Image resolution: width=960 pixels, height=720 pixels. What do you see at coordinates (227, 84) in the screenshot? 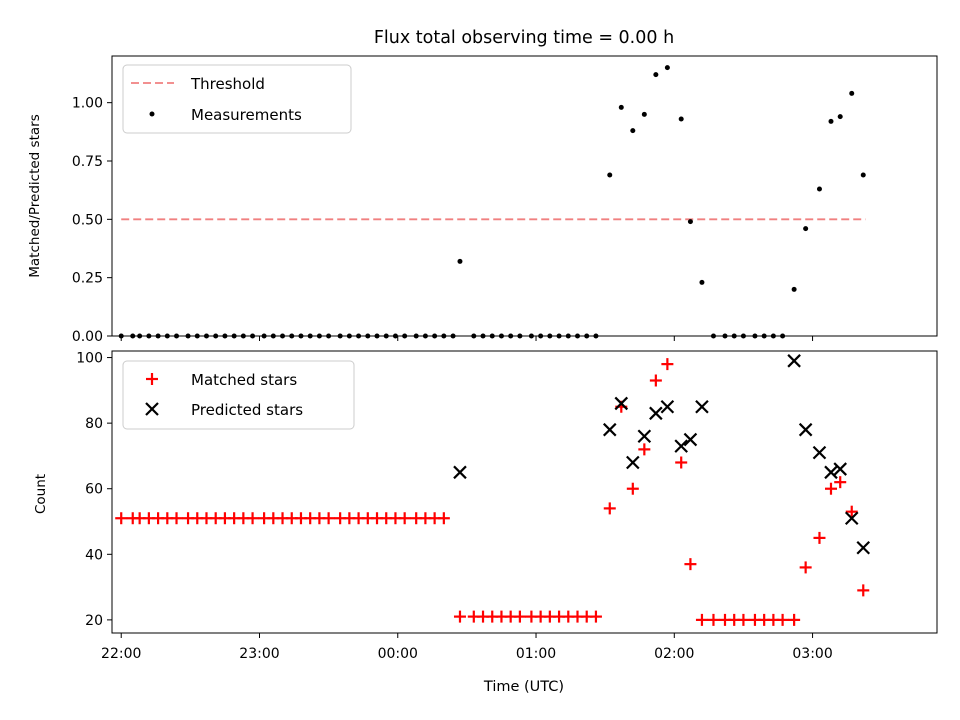
I see `legend-threshold-label: Threshold` at bounding box center [227, 84].